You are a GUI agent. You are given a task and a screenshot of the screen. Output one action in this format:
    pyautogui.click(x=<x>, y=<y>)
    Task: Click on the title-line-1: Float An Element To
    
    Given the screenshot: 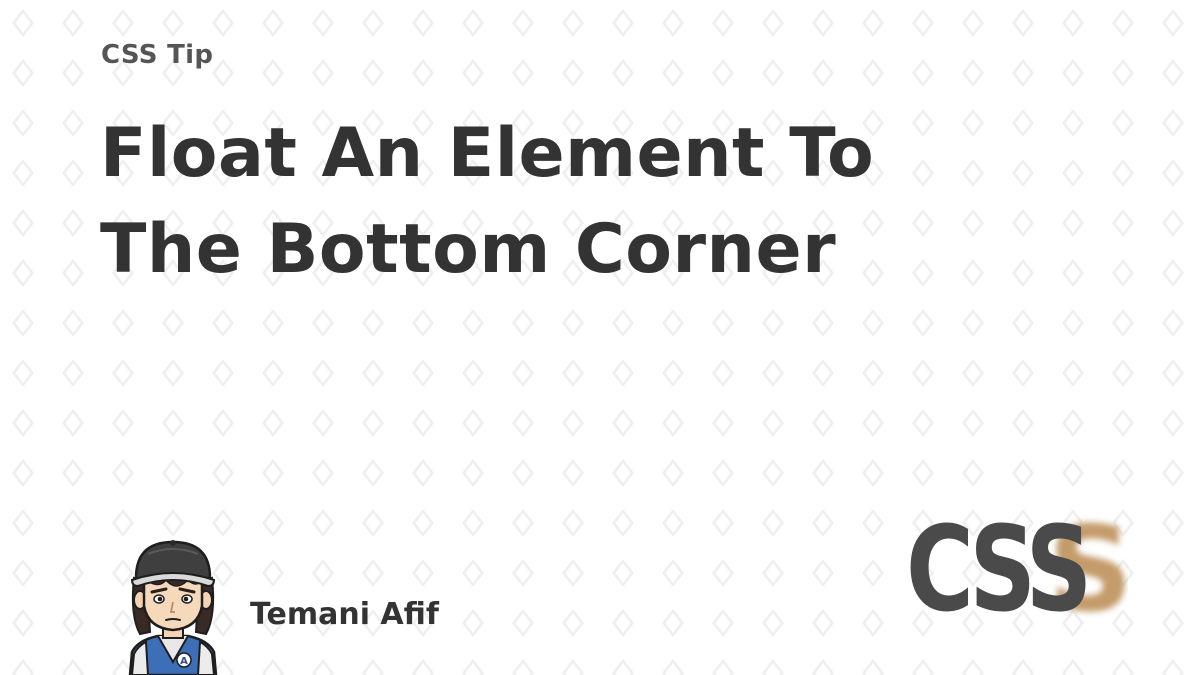 What is the action you would take?
    pyautogui.click(x=487, y=153)
    